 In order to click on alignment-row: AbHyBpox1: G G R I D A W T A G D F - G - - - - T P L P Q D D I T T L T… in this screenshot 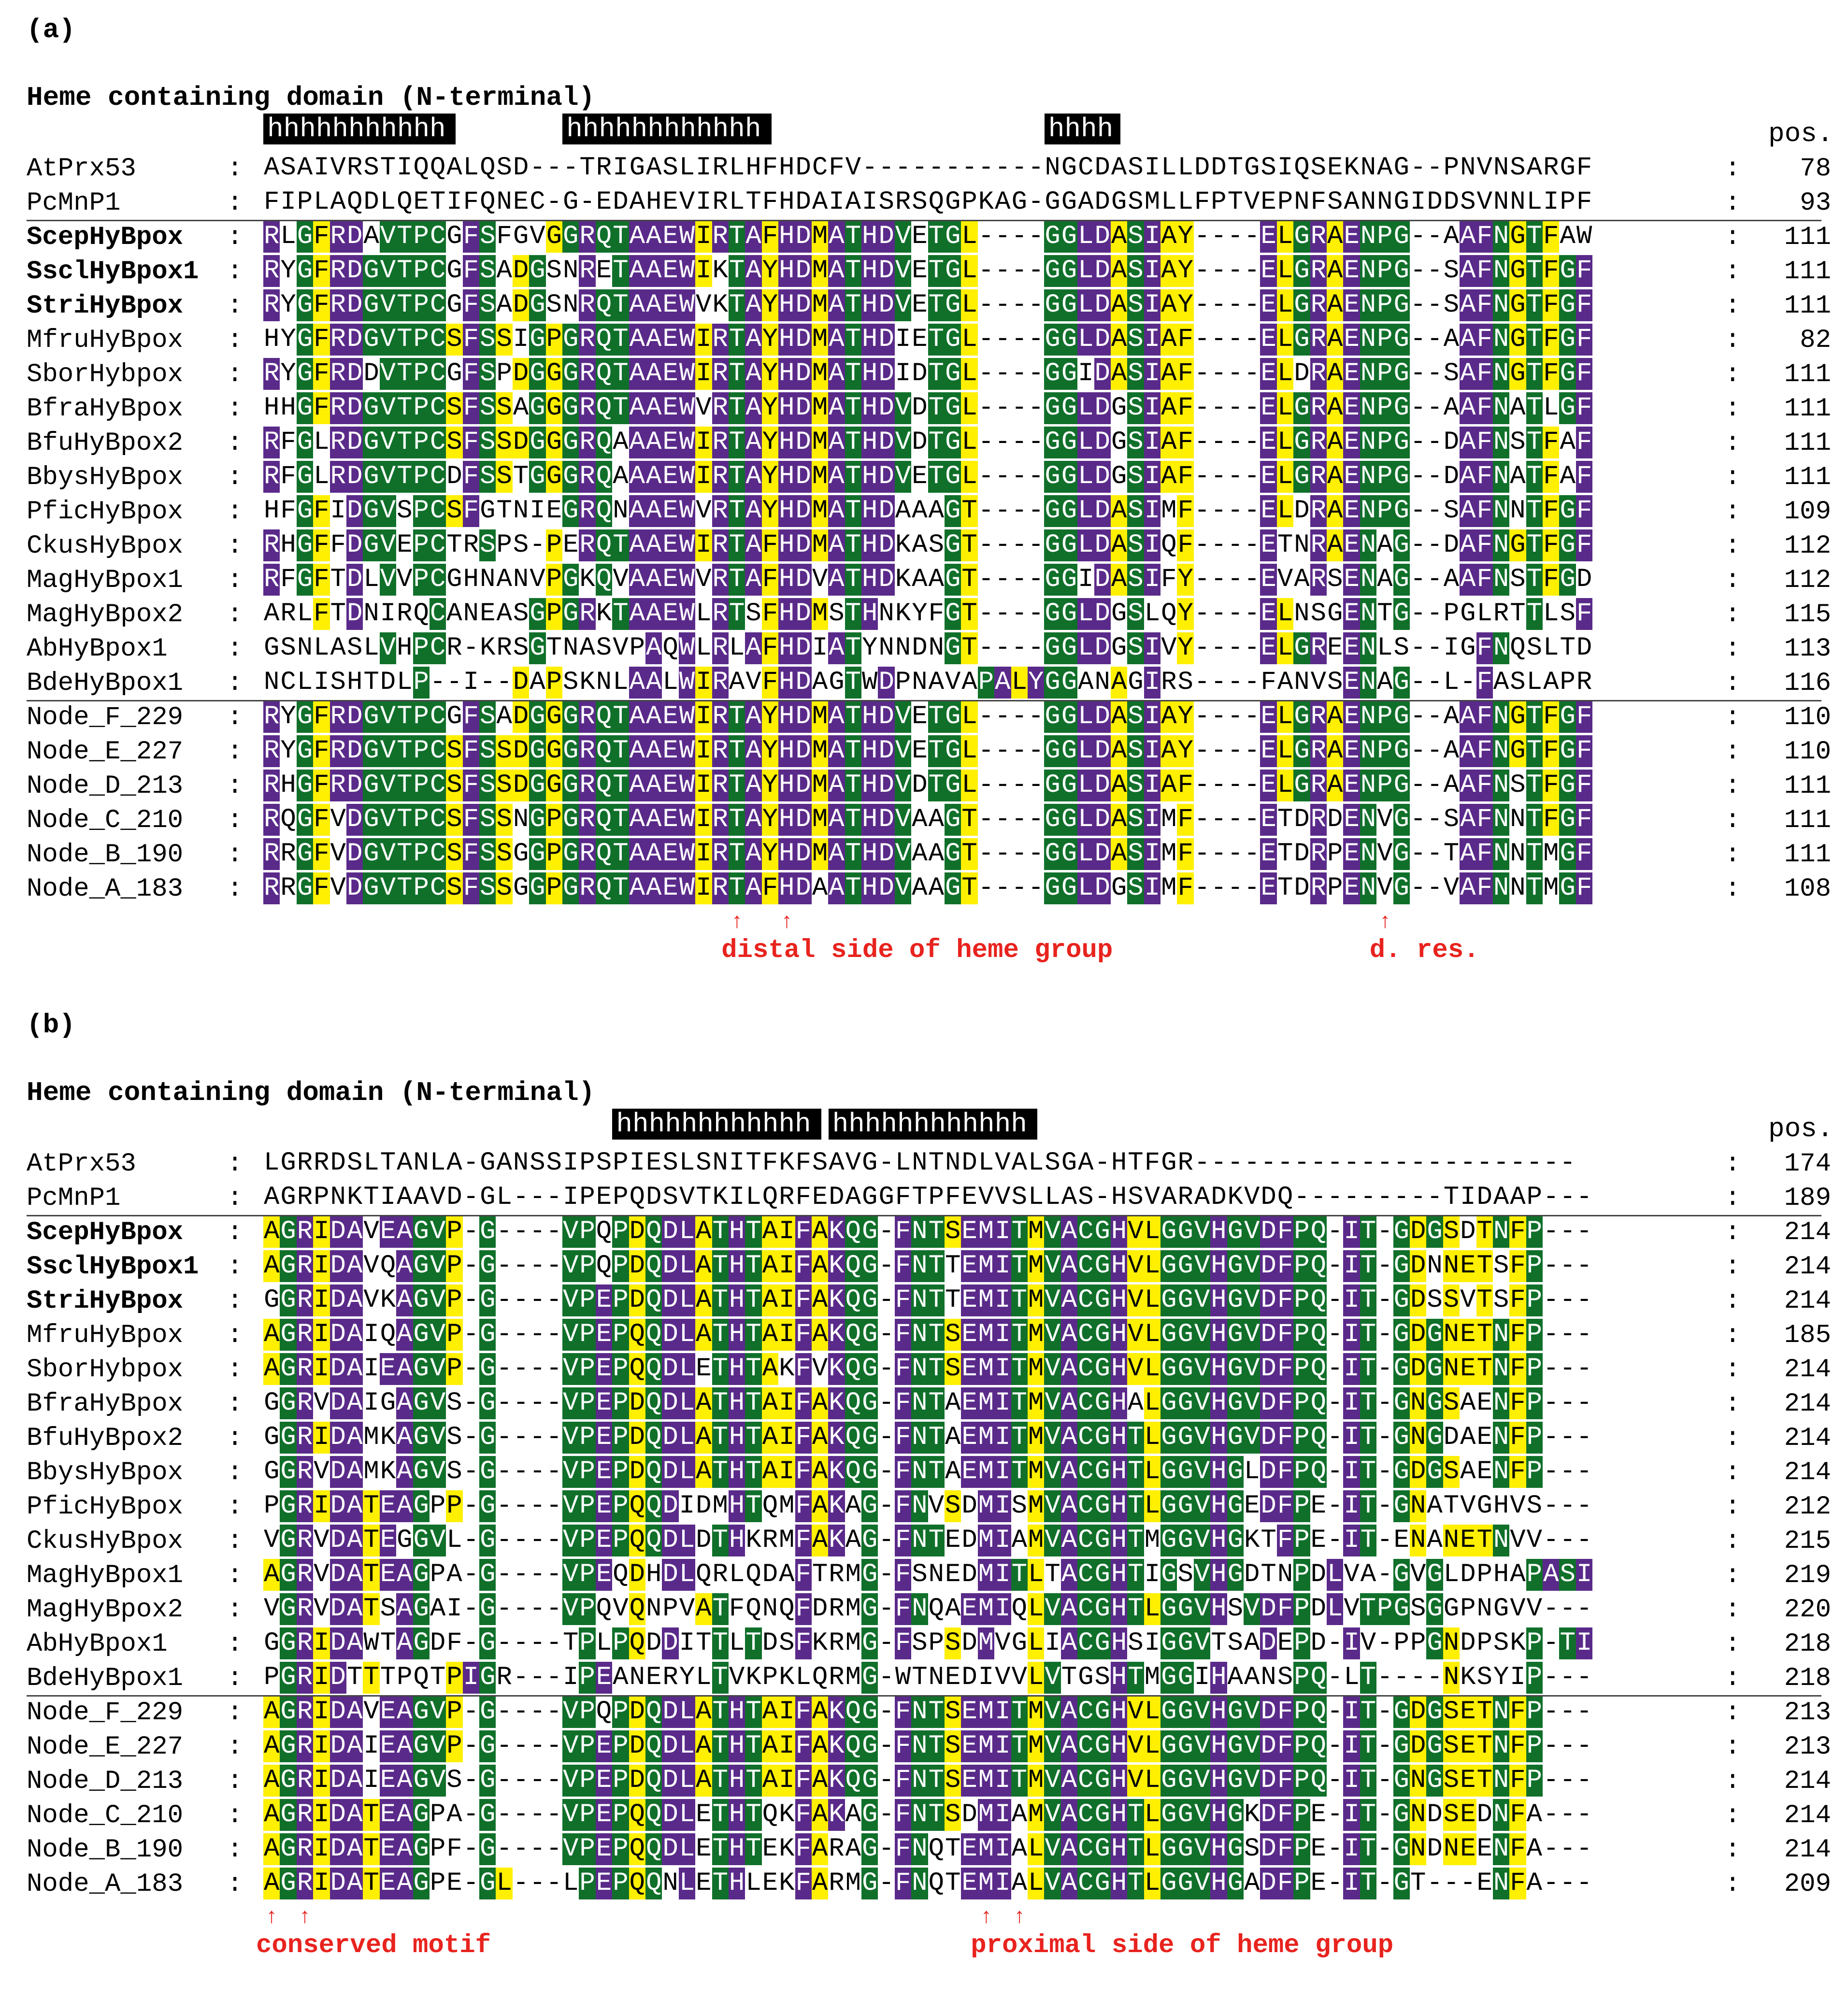, I will do `click(924, 1644)`.